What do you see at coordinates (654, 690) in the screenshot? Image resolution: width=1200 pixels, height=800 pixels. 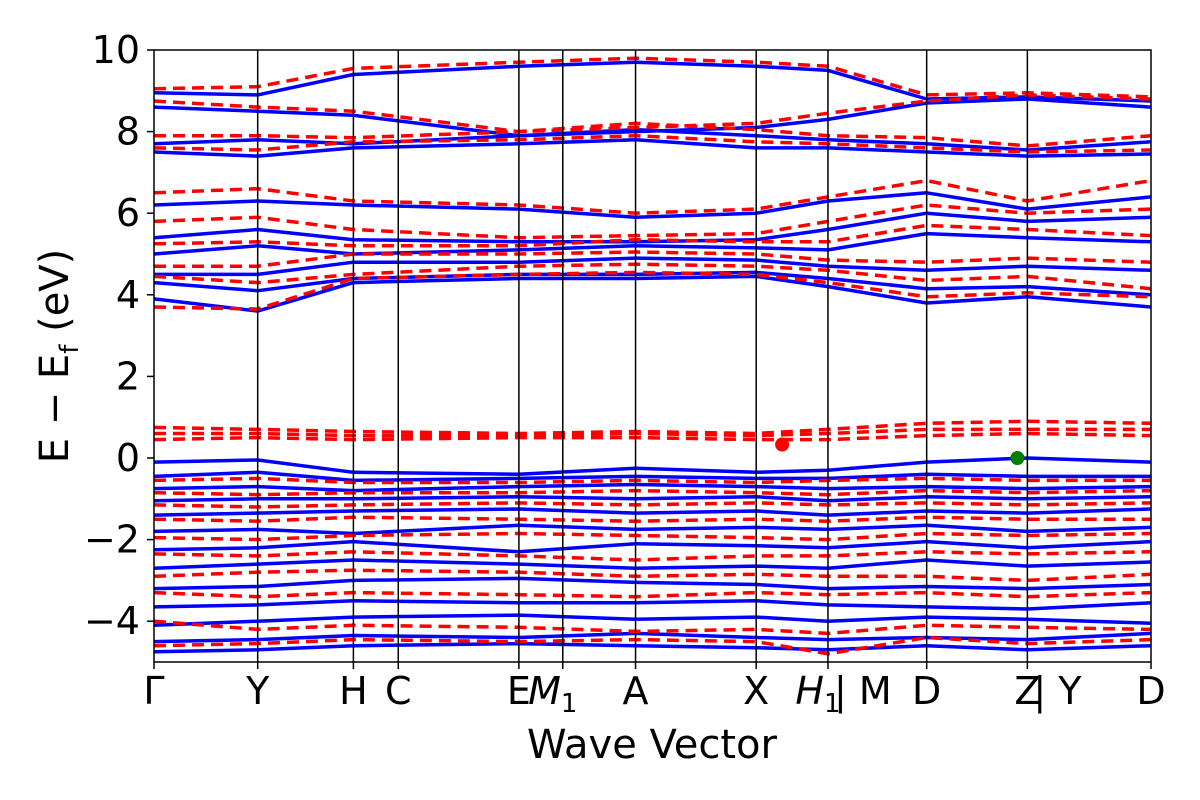 I see `x-ticks: Γ Y H C EM1 A X H1| M D Z| Y D` at bounding box center [654, 690].